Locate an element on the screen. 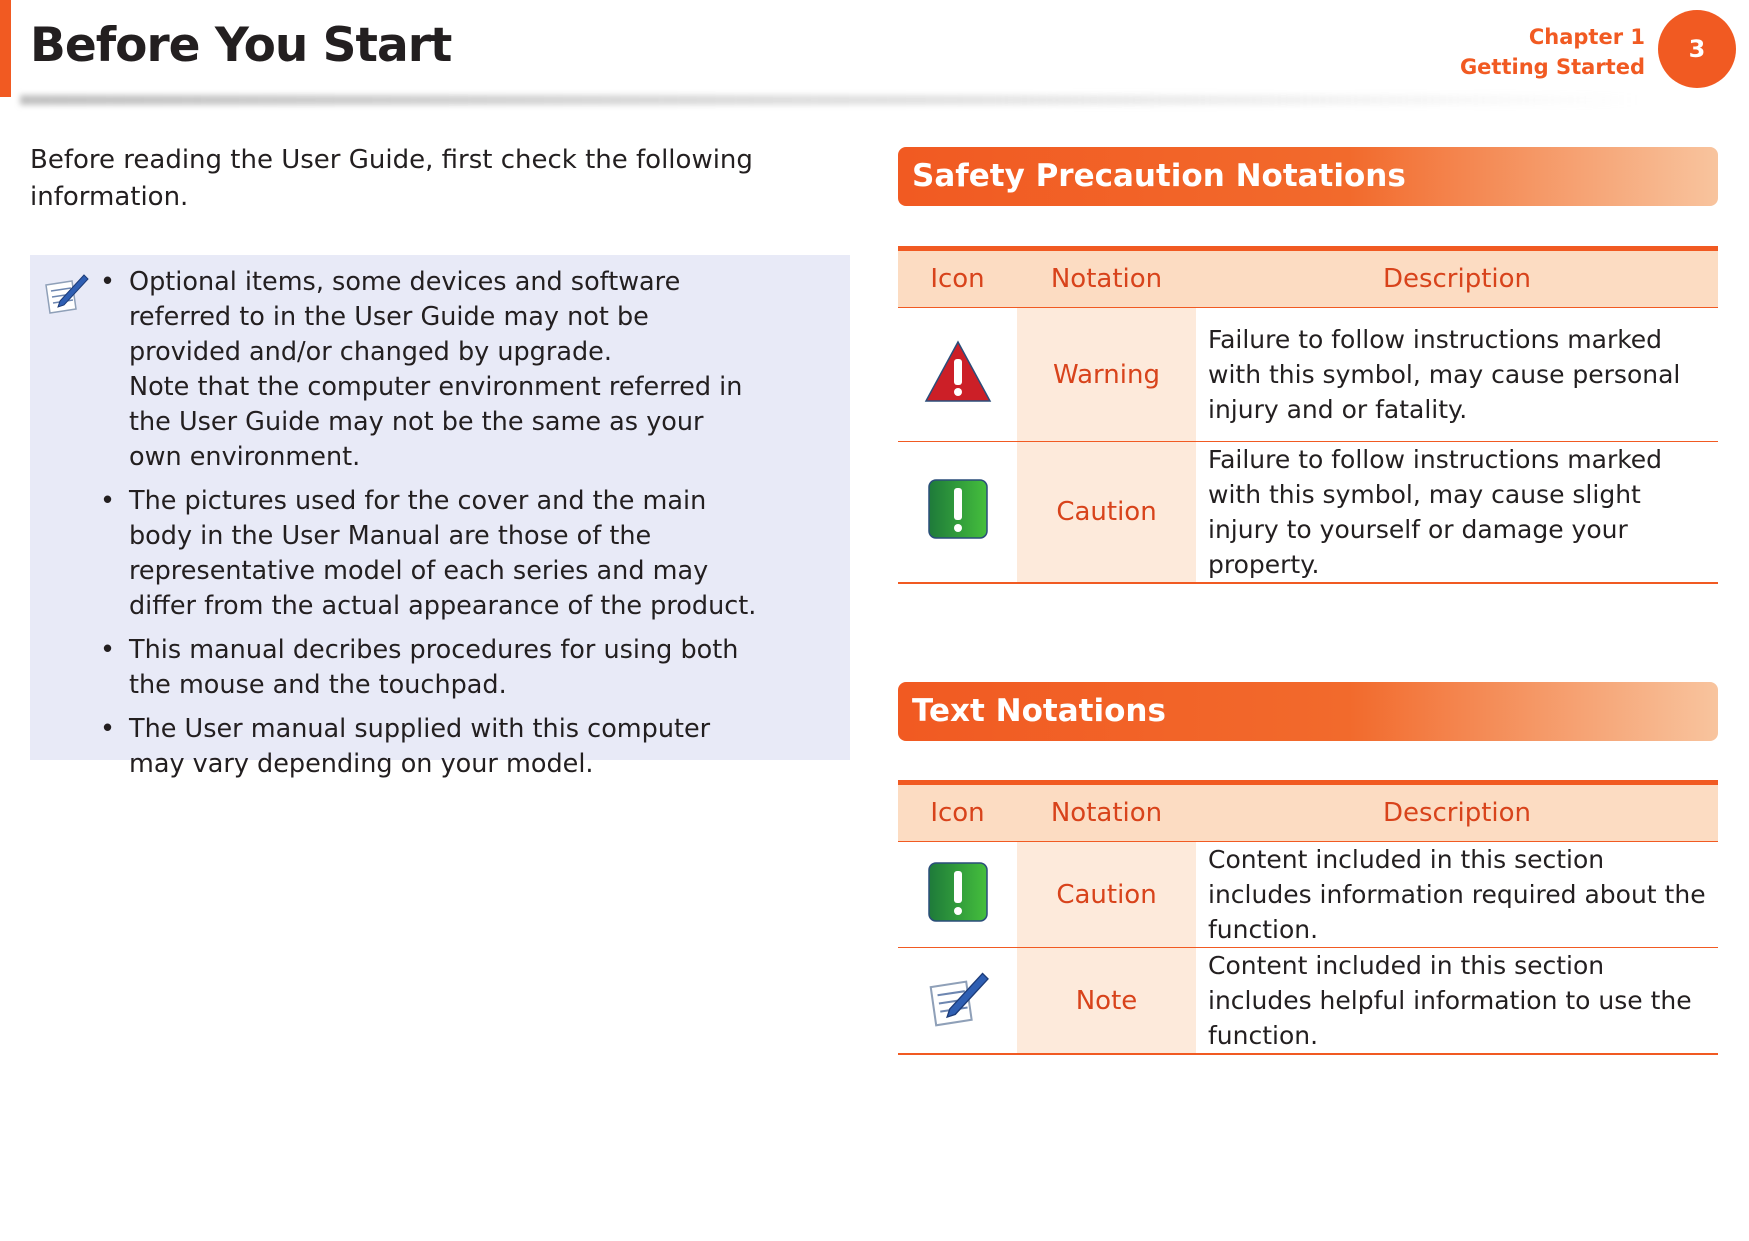 Image resolution: width=1749 pixels, height=1241 pixels. chapter-label: Chapter 1 Getting Started is located at coordinates (1552, 52).